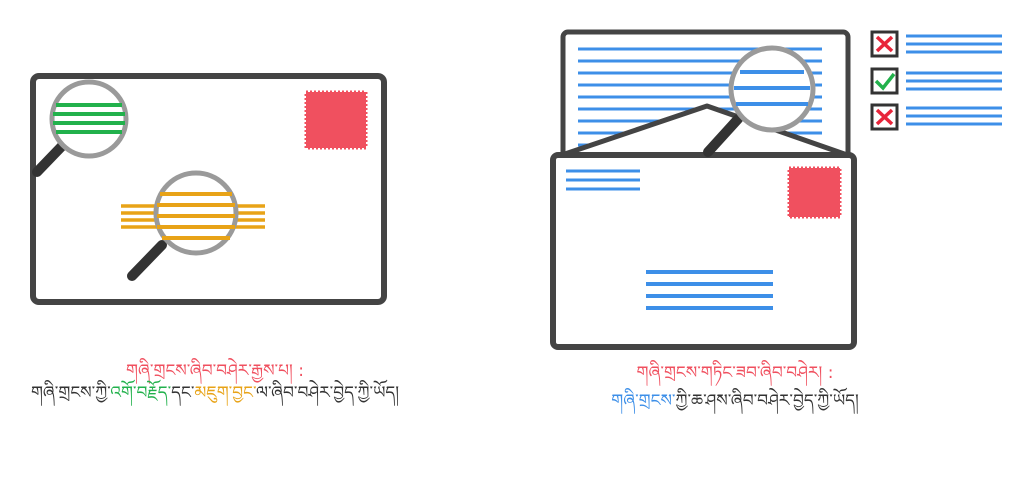 The image size is (1024, 482). Describe the element at coordinates (328, 393) in the screenshot. I see `left-caption-part5: ལ་ཞིབ་བཤེར་བྱེད་ཀྱི་ཡོད།` at that location.